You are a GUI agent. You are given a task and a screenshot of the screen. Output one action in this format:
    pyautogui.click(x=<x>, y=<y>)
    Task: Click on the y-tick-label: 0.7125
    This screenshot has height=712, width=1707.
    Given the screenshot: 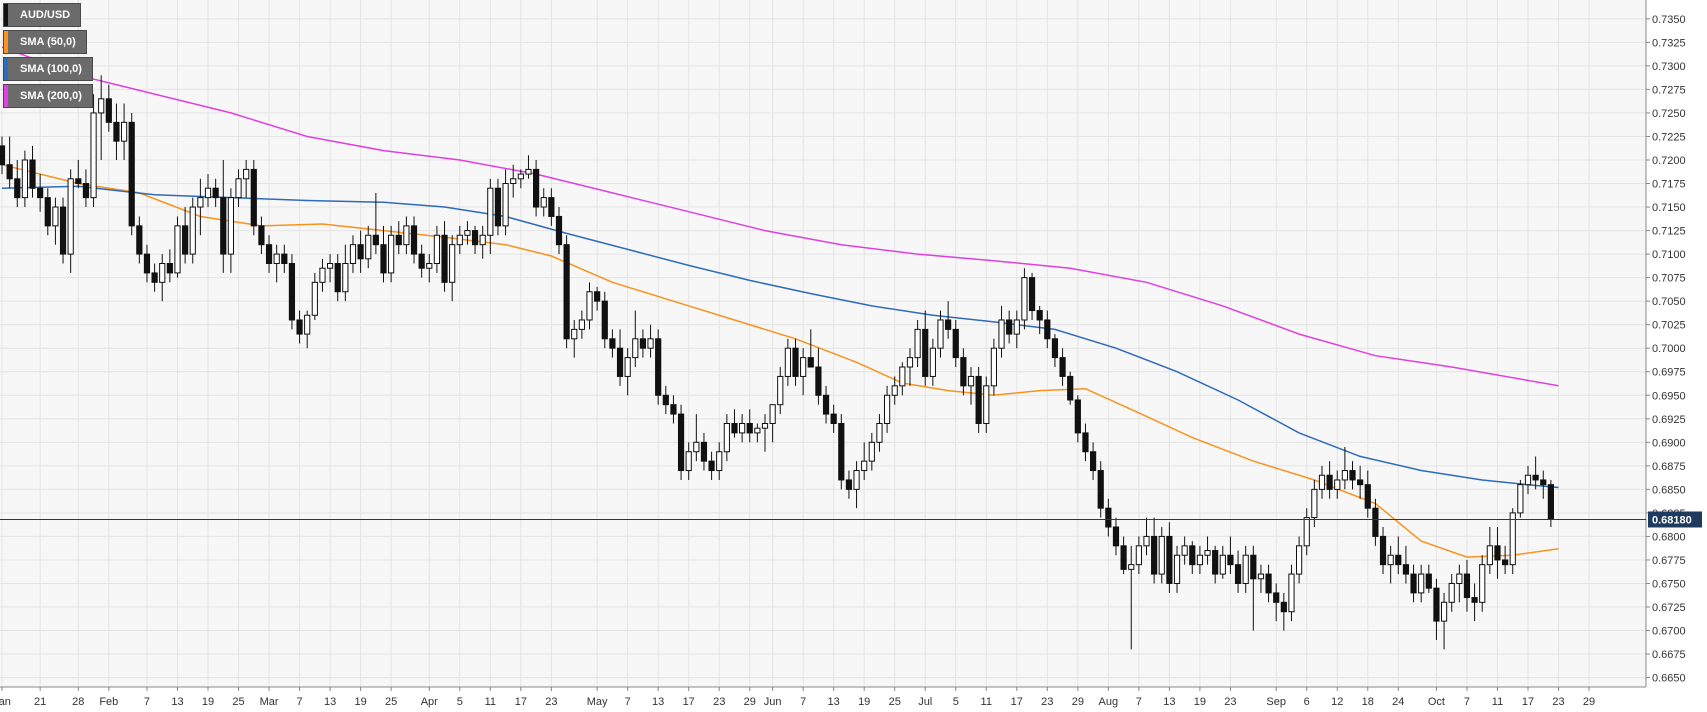 What is the action you would take?
    pyautogui.click(x=1669, y=232)
    